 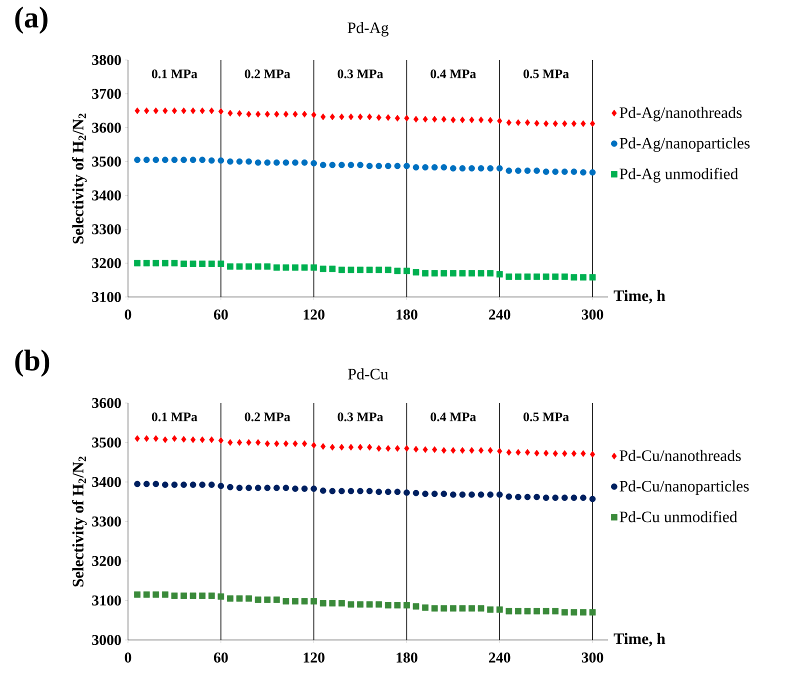 I want to click on y-tick-label: 3800, so click(x=106, y=60).